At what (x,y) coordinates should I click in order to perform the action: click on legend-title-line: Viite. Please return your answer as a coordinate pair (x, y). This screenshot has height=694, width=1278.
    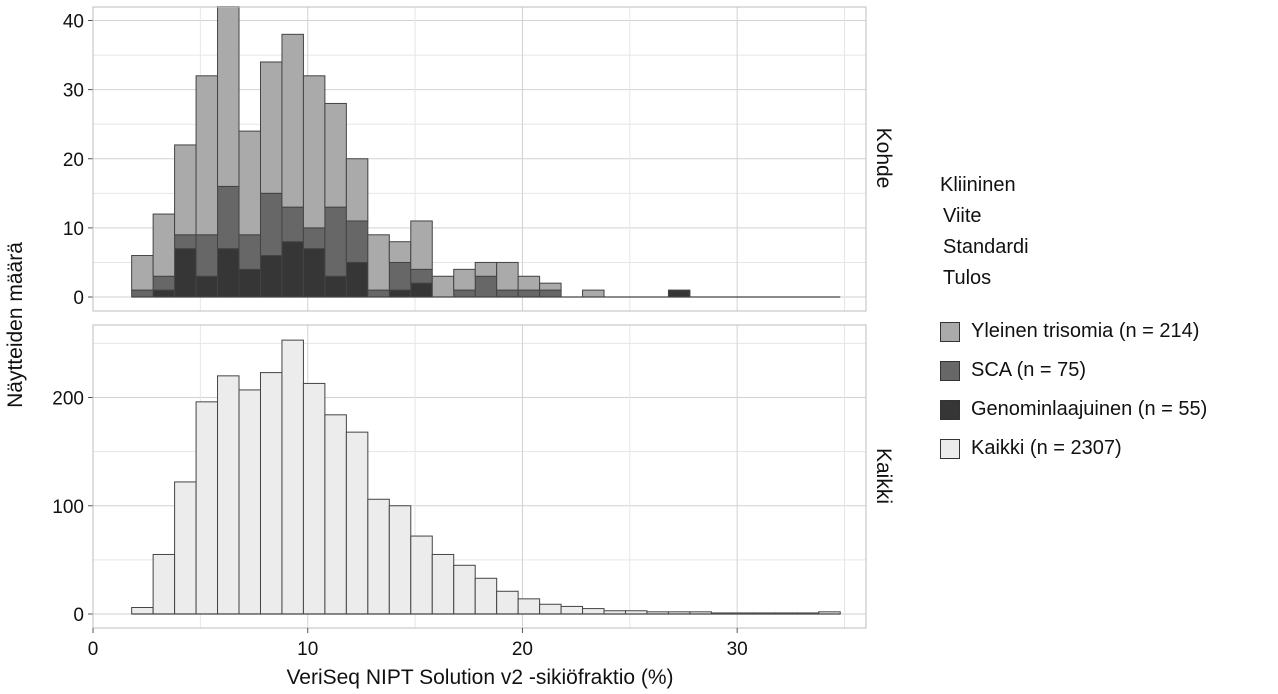
    Looking at the image, I should click on (962, 216).